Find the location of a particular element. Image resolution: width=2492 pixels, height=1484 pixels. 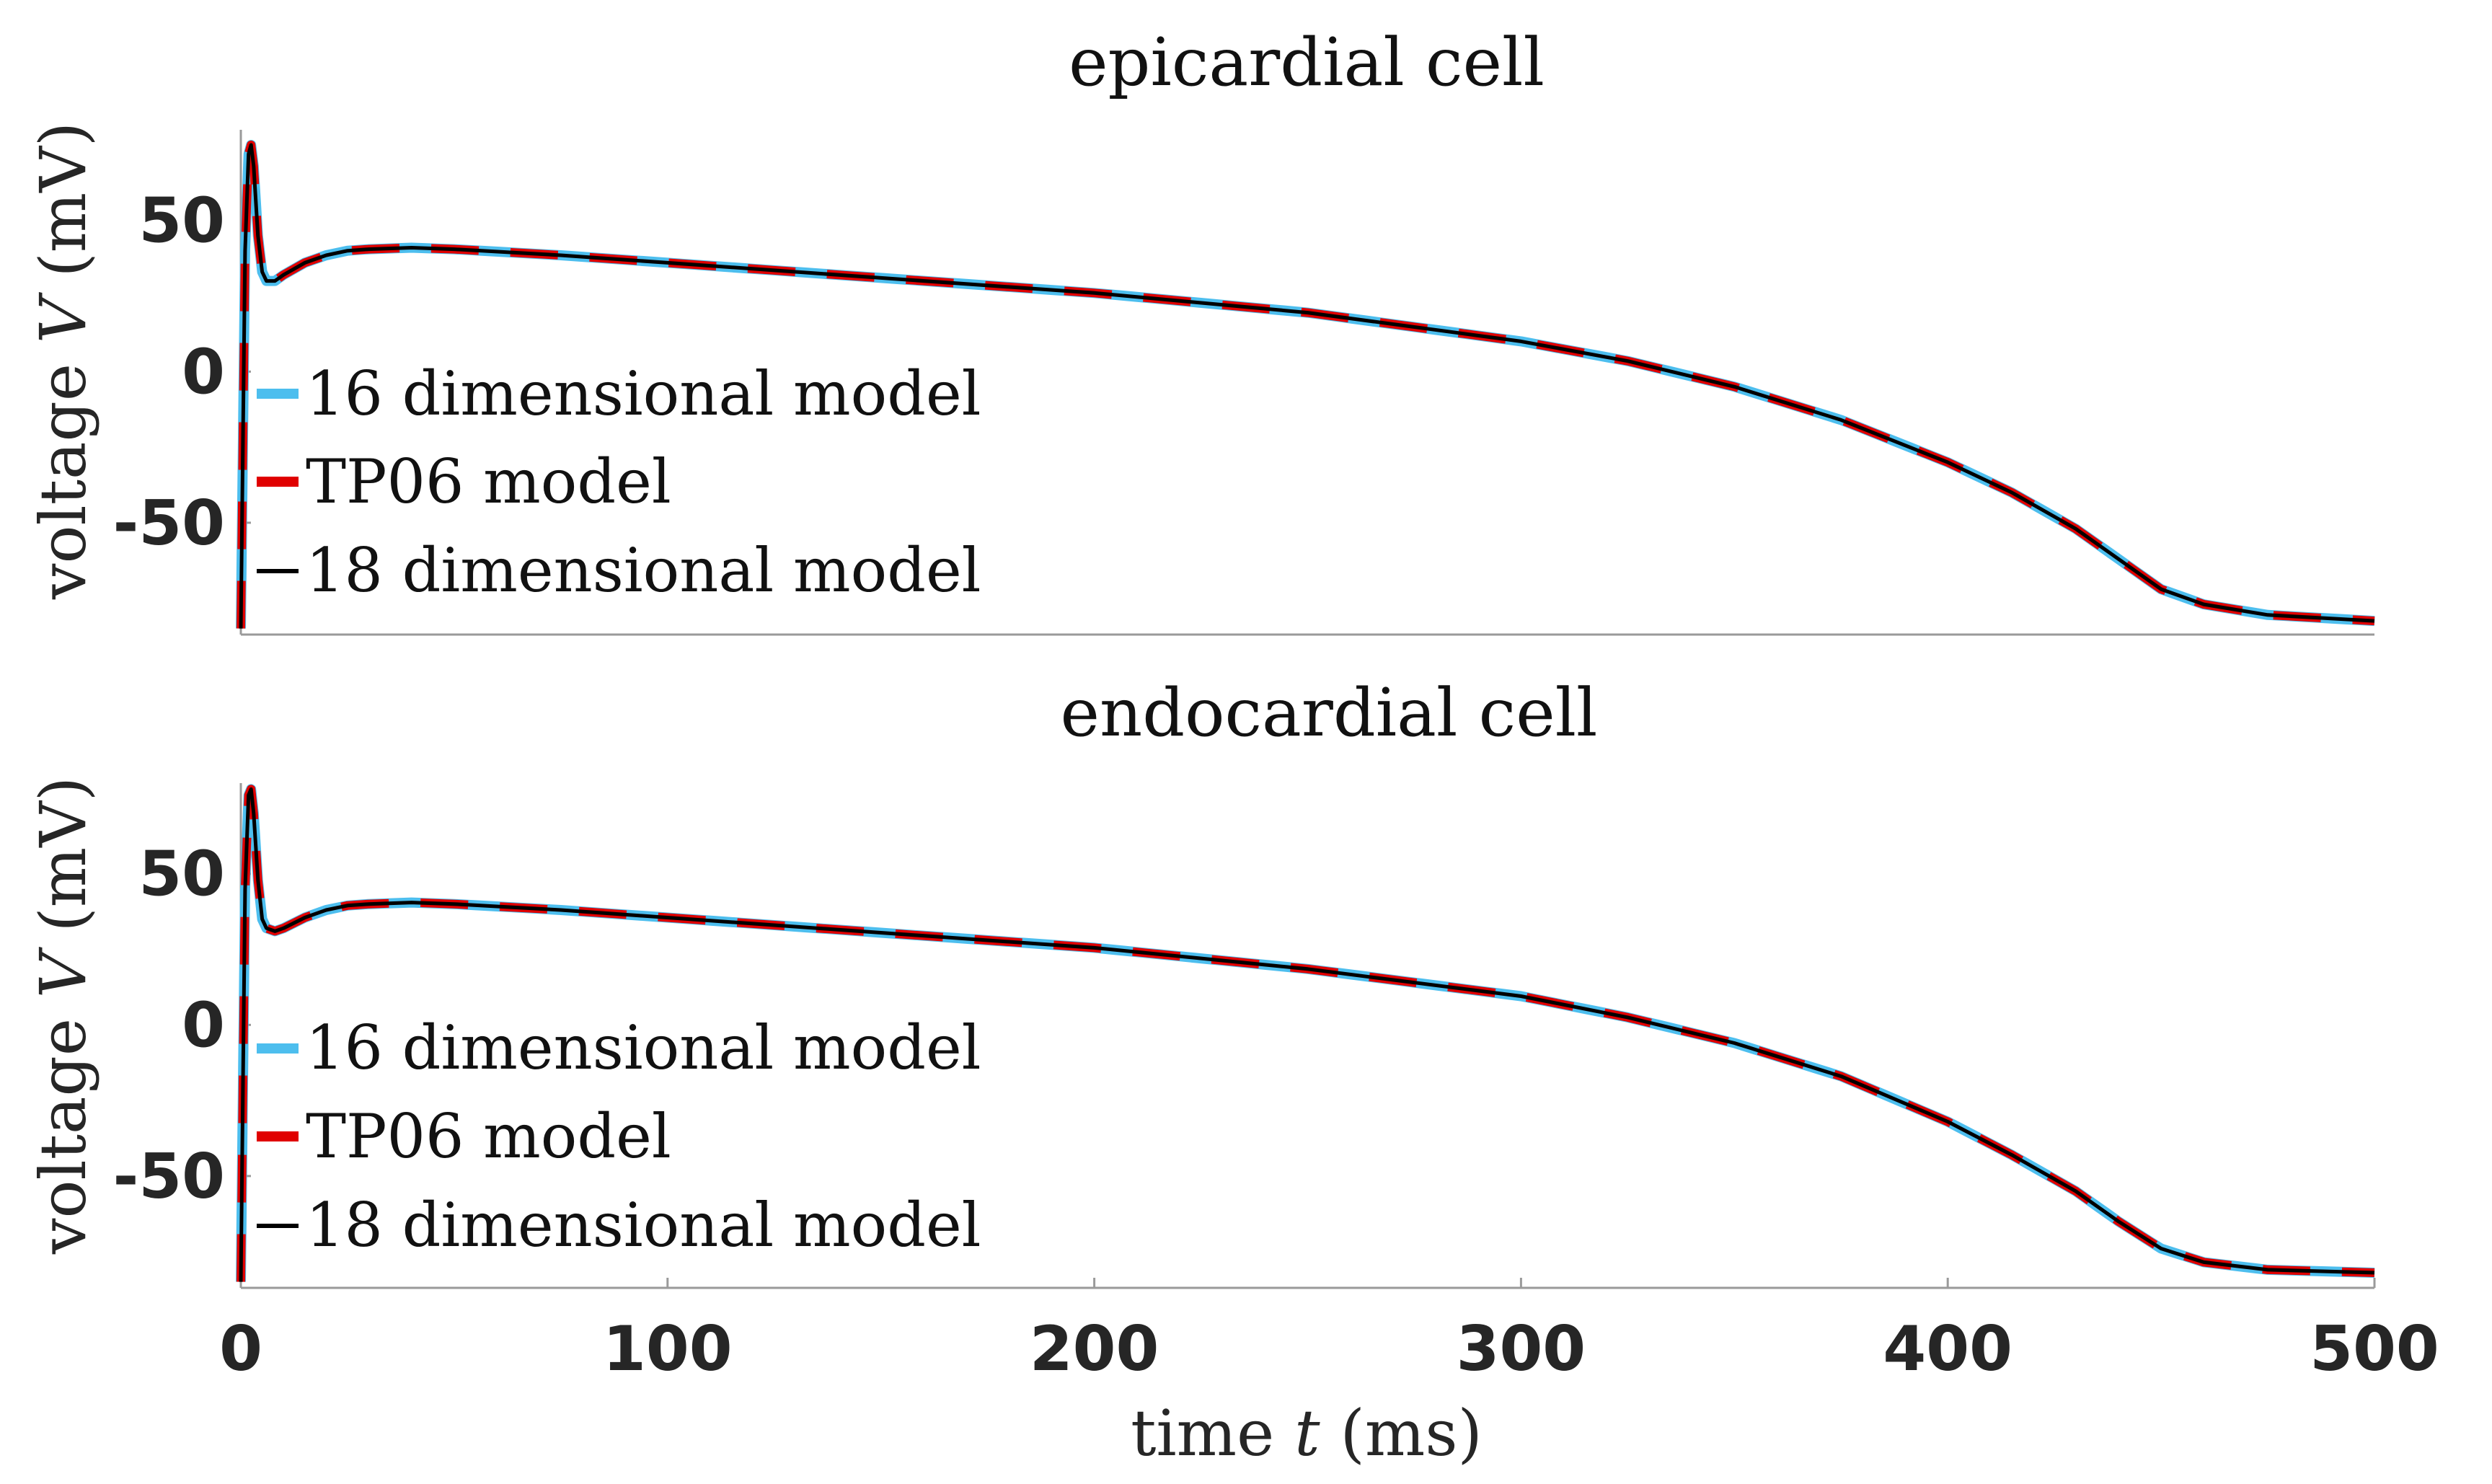

panel-title: endocardial cell is located at coordinates (1329, 712).